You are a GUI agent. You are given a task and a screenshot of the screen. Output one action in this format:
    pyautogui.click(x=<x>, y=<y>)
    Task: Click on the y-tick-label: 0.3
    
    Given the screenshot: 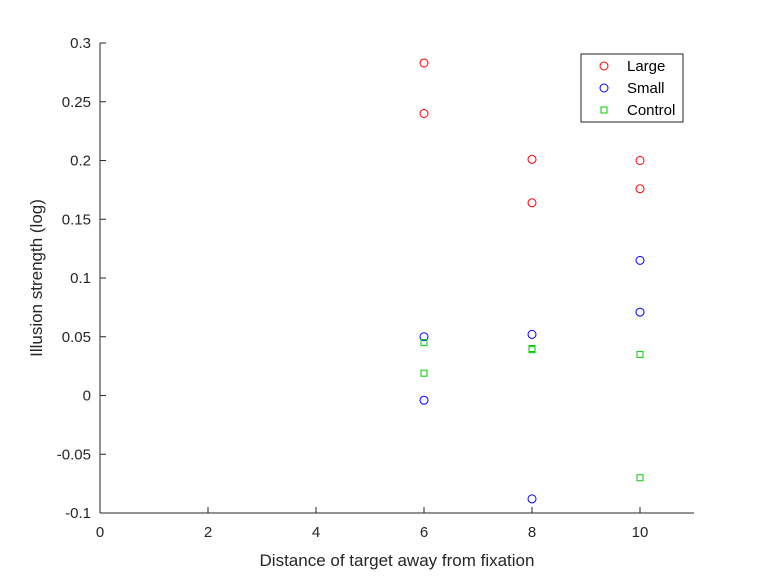 What is the action you would take?
    pyautogui.click(x=80, y=43)
    